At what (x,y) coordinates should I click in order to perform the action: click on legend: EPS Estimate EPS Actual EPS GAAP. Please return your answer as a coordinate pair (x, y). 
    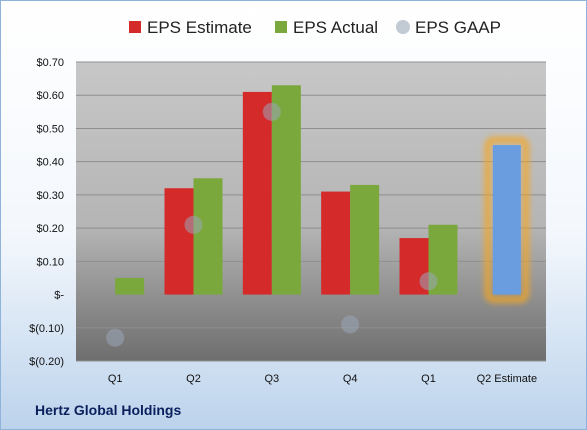
    Looking at the image, I should click on (315, 27).